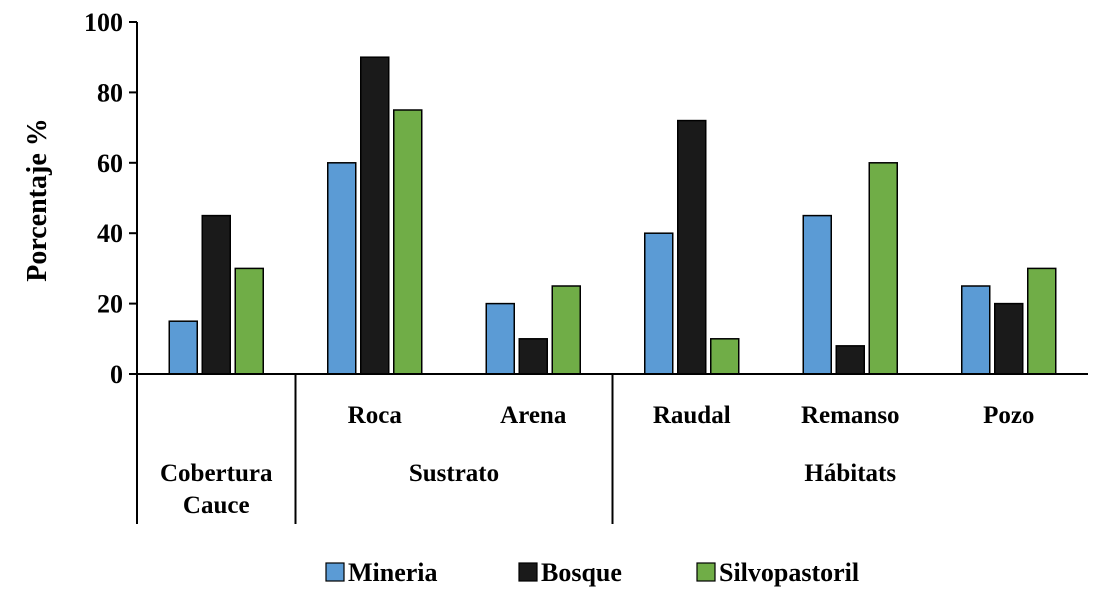 The width and height of the screenshot is (1101, 597). What do you see at coordinates (393, 572) in the screenshot?
I see `legend-label-mineria: Mineria` at bounding box center [393, 572].